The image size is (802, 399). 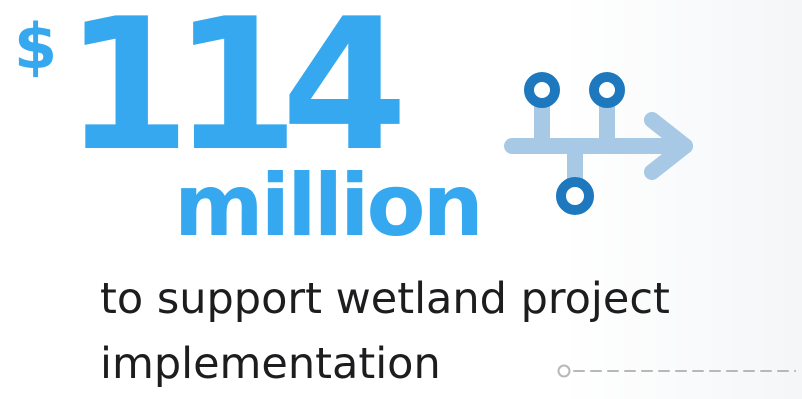 I want to click on flow-arrow-head, so click(x=668, y=146).